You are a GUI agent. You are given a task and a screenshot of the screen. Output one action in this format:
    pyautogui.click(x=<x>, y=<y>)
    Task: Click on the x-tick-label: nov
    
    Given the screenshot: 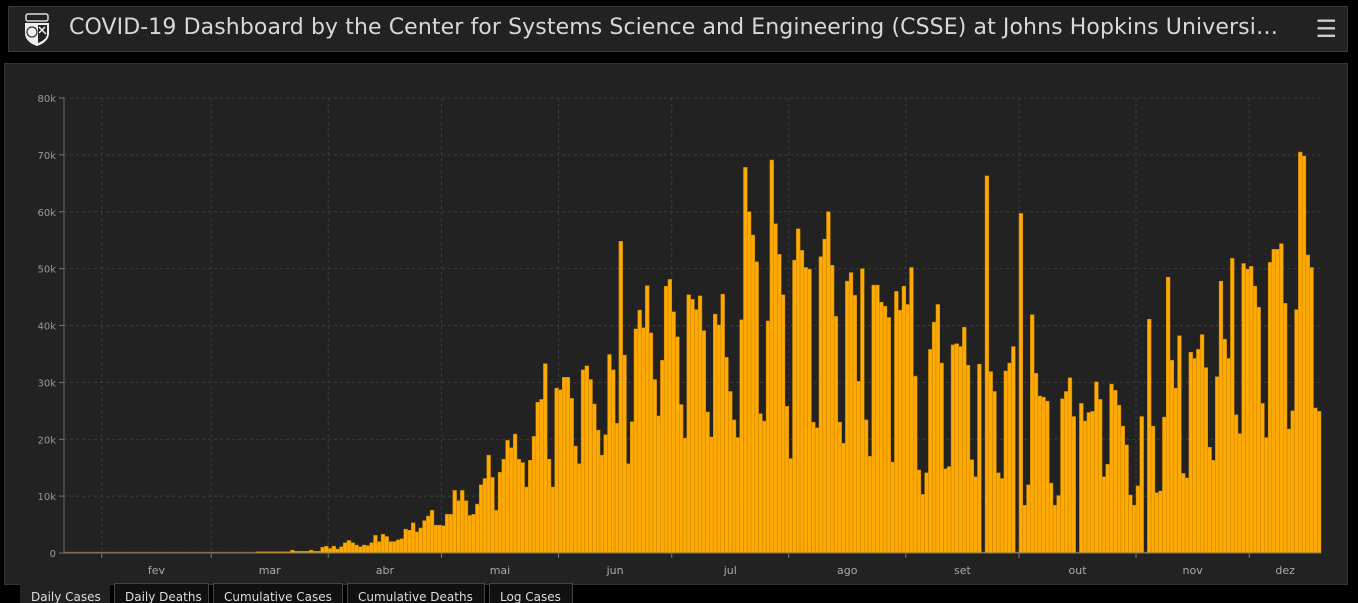 What is the action you would take?
    pyautogui.click(x=1193, y=570)
    